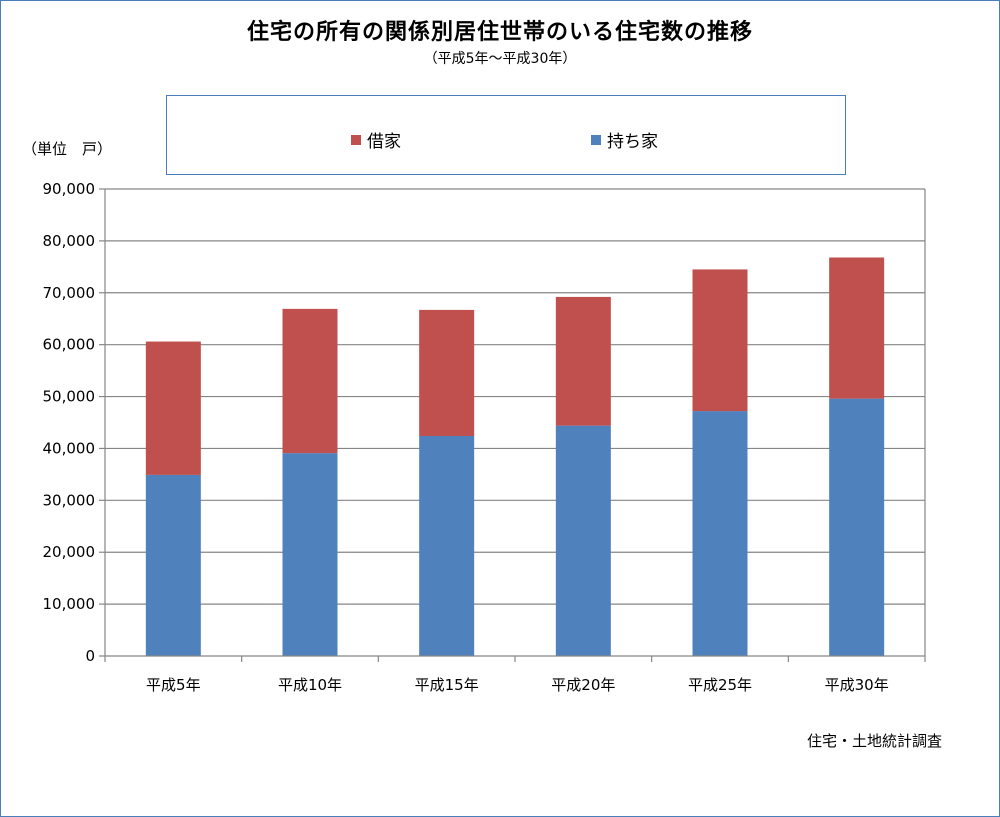 This screenshot has width=1000, height=817. I want to click on legend-item-owned: 持ち家, so click(624, 139).